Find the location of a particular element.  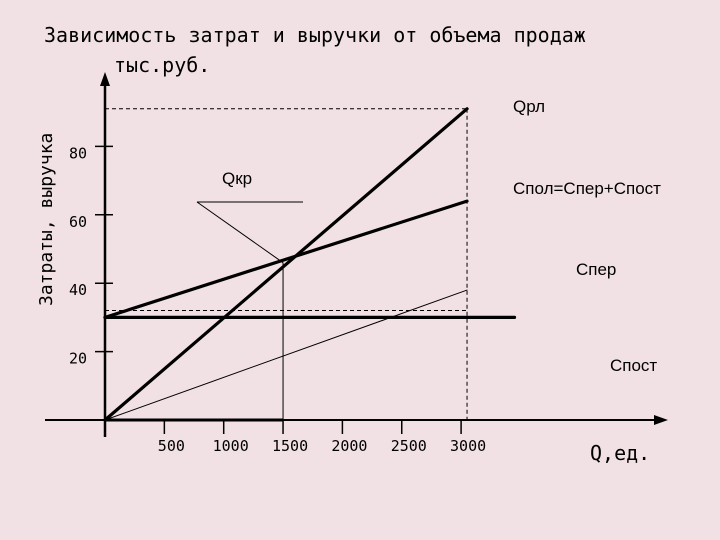

x-tick-label: 500 is located at coordinates (171, 446).